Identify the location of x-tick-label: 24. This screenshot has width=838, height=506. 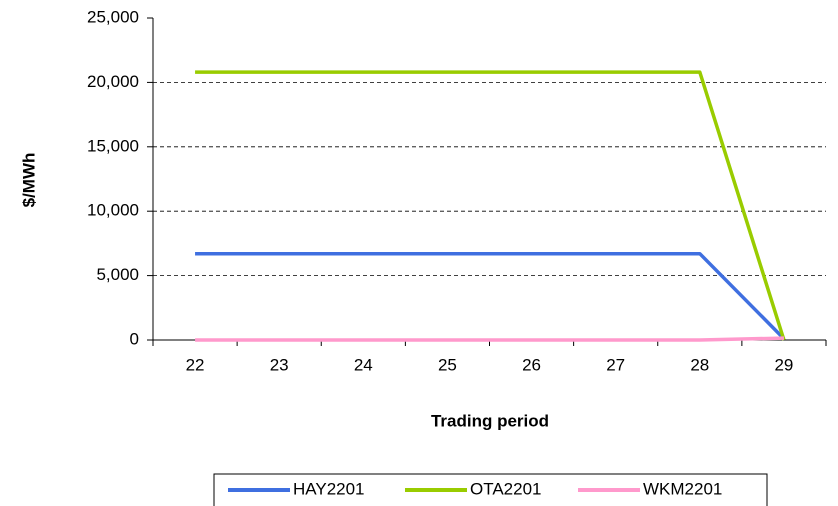
(363, 364).